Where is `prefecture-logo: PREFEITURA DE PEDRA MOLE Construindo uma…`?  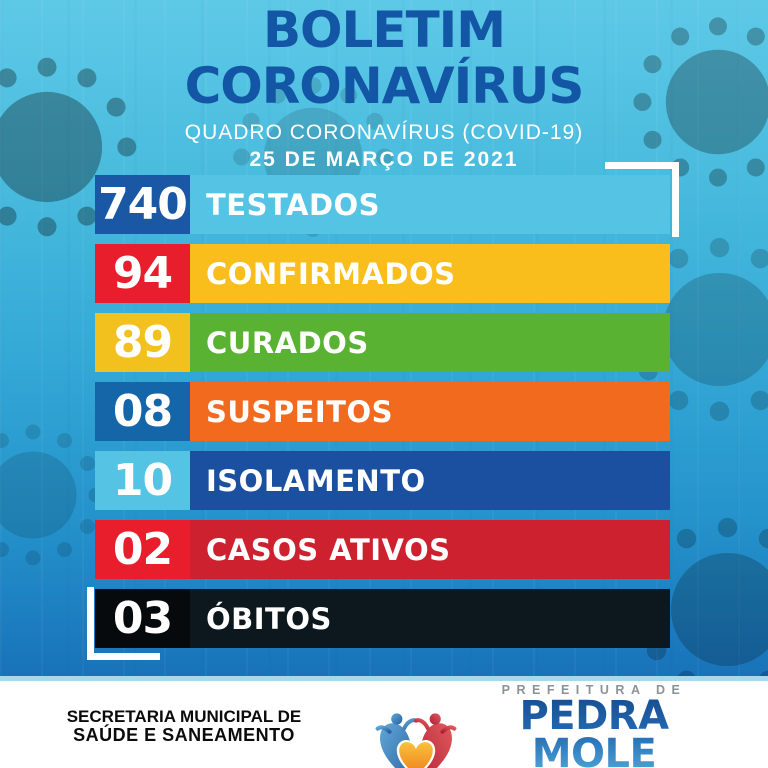
prefecture-logo: PREFEITURA DE PEDRA MOLE Construindo uma… is located at coordinates (550, 725).